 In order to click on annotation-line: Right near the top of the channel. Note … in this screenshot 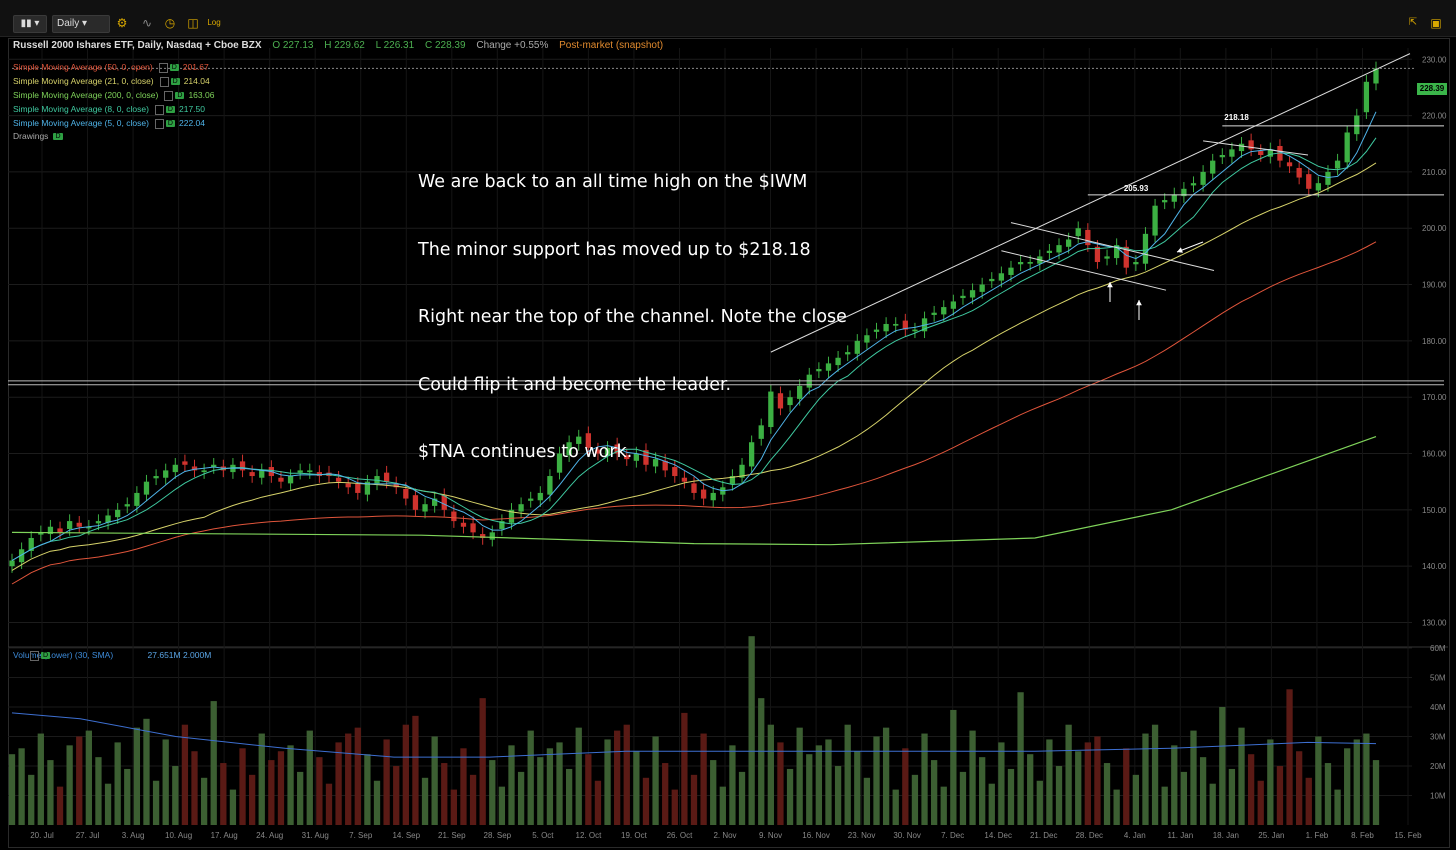, I will do `click(632, 317)`.